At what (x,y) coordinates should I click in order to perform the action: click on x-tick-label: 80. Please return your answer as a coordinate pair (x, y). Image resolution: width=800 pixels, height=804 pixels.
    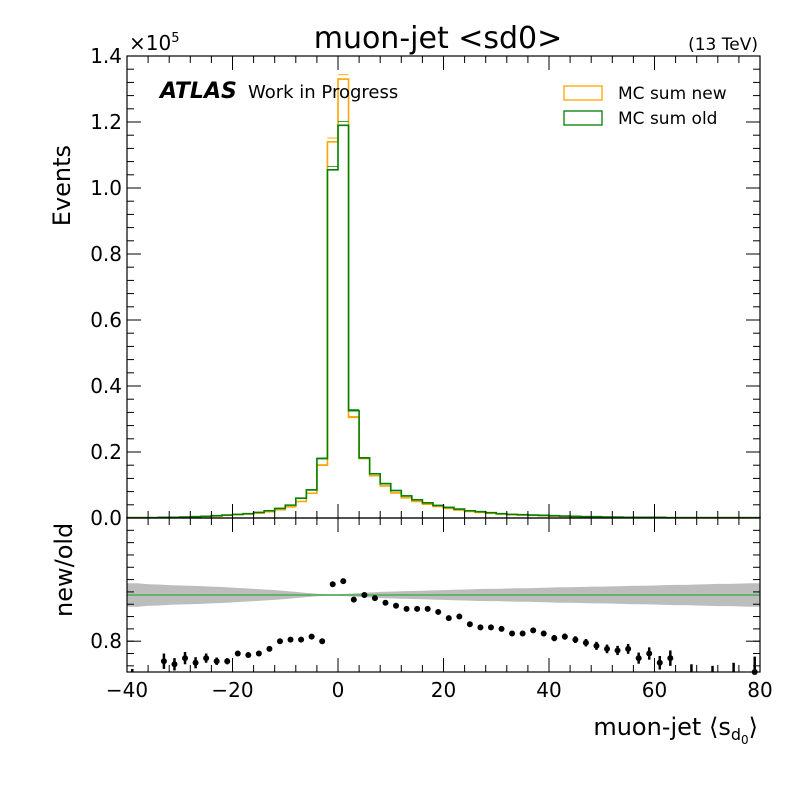
    Looking at the image, I should click on (759, 690).